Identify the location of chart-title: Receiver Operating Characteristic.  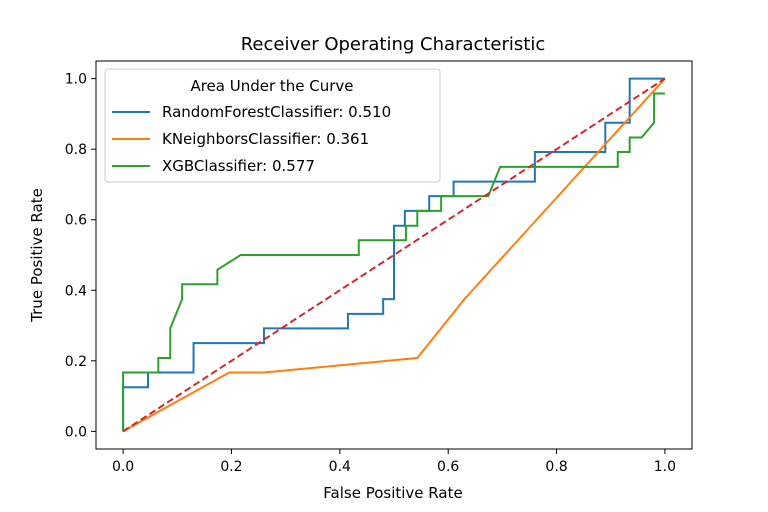
(393, 44).